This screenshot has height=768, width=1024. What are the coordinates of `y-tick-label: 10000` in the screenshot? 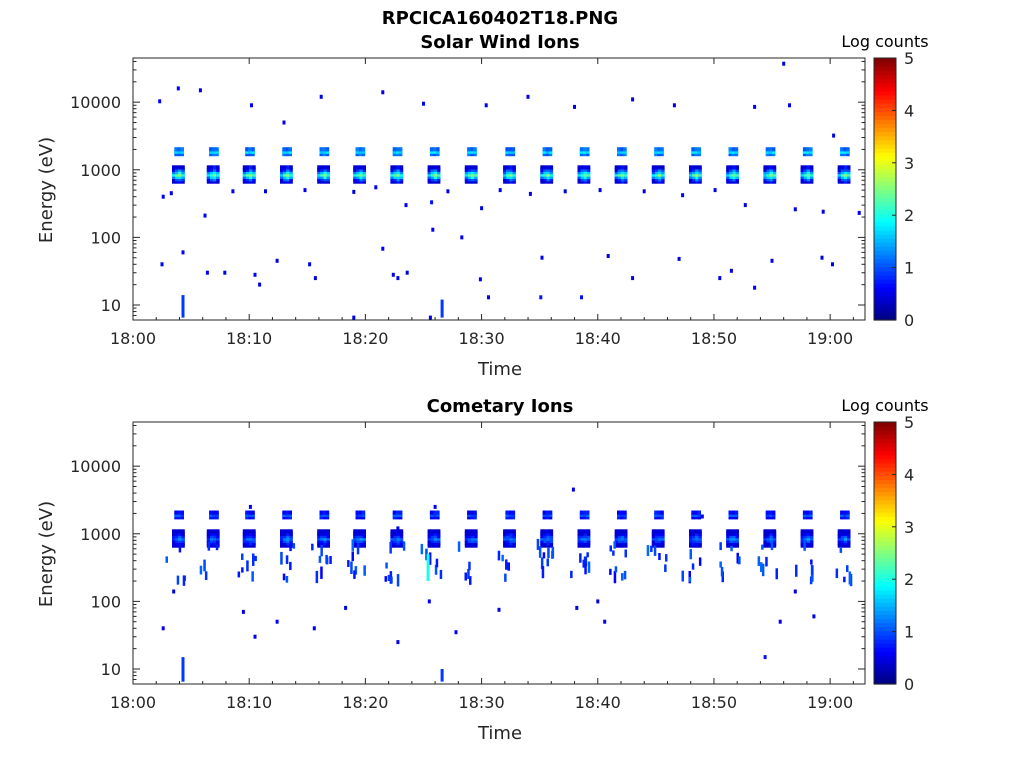 It's located at (95, 102).